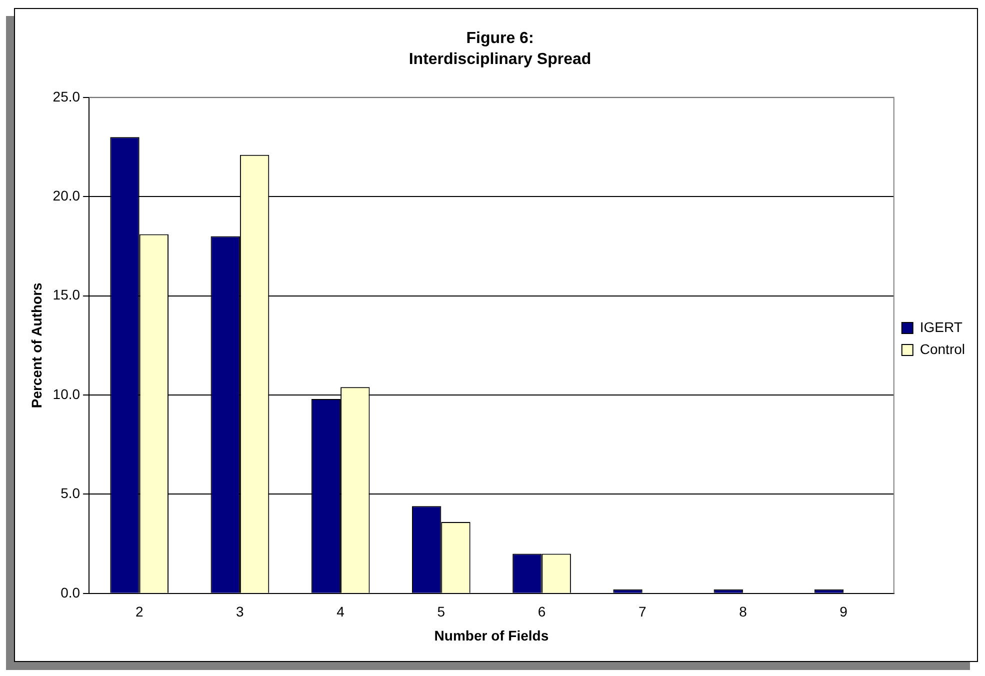  I want to click on legend-label: Control, so click(943, 348).